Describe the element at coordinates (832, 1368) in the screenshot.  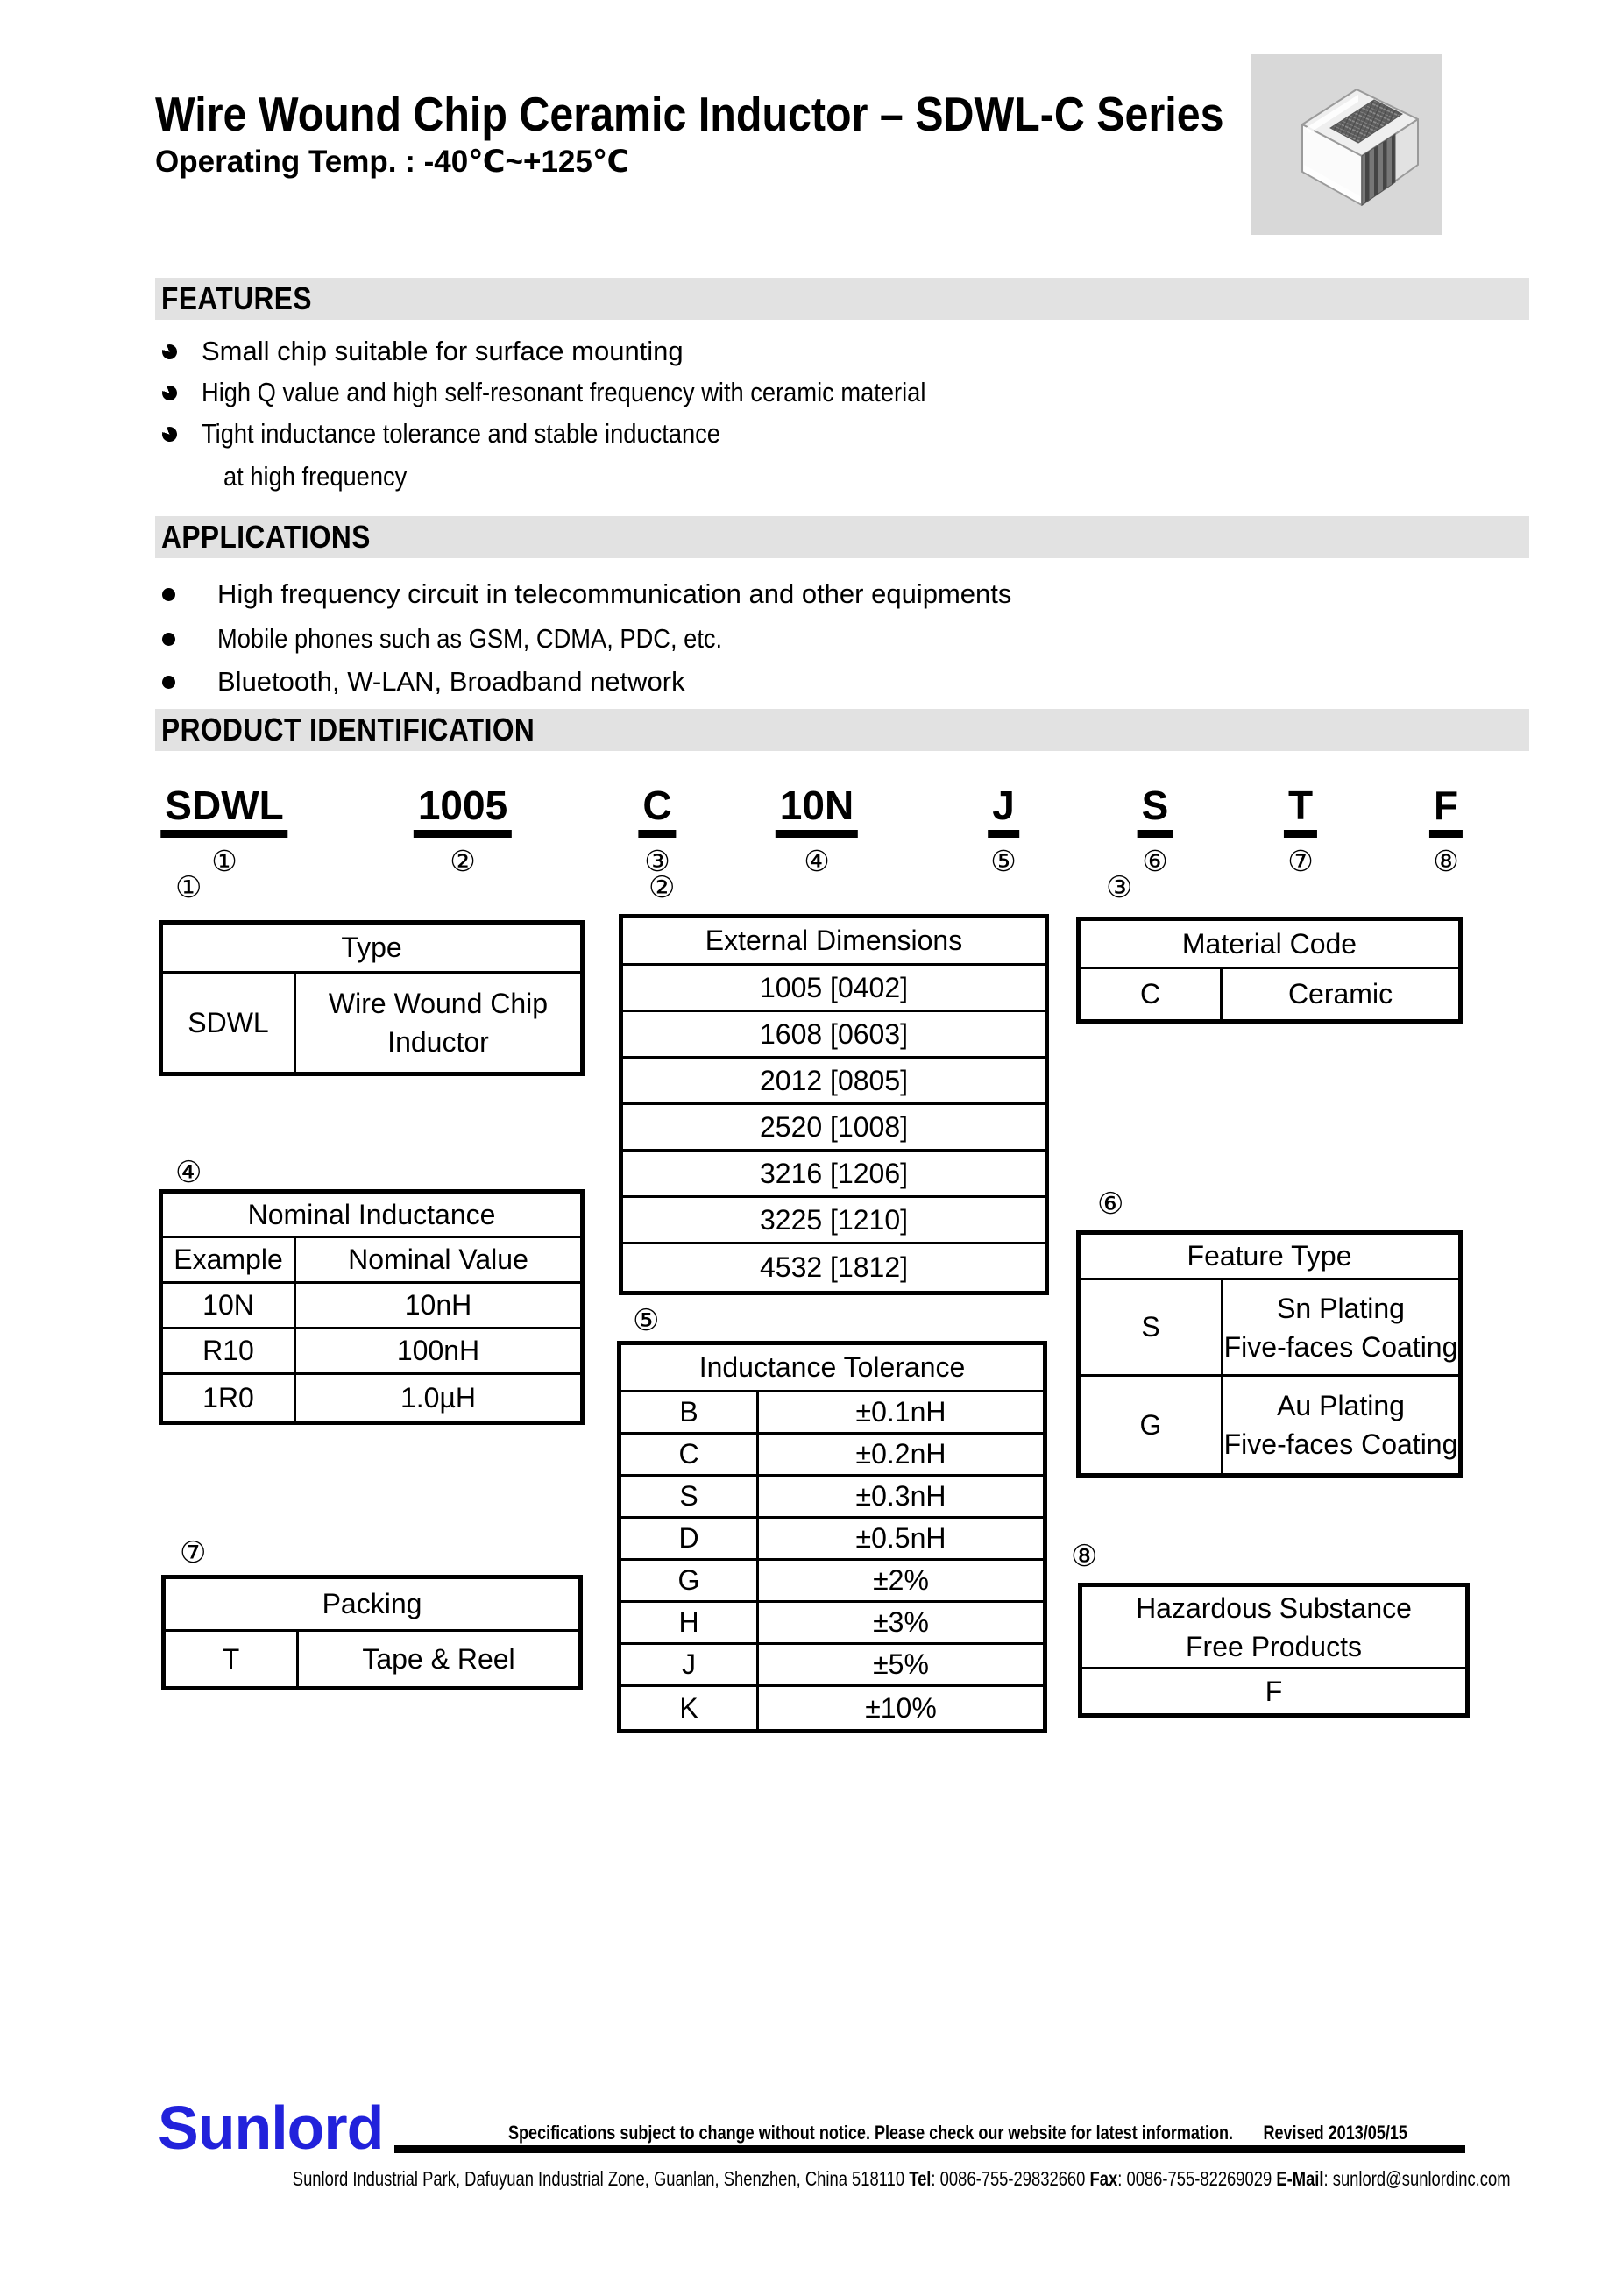
I see `inductance-tolerance-title: Inductance Tolerance` at that location.